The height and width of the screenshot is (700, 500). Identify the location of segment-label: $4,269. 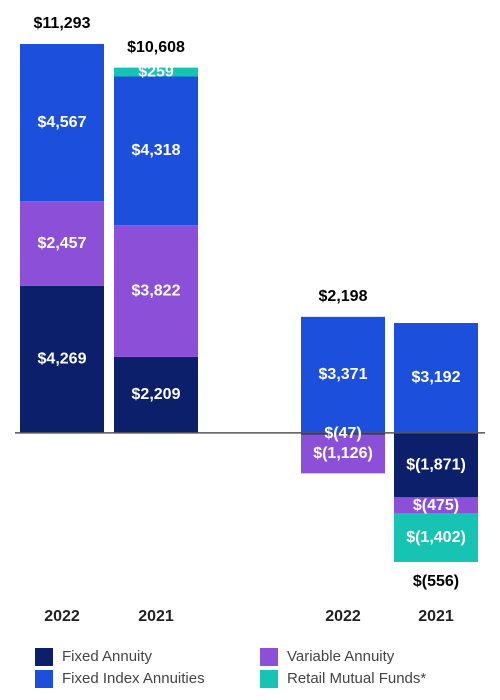
(62, 359).